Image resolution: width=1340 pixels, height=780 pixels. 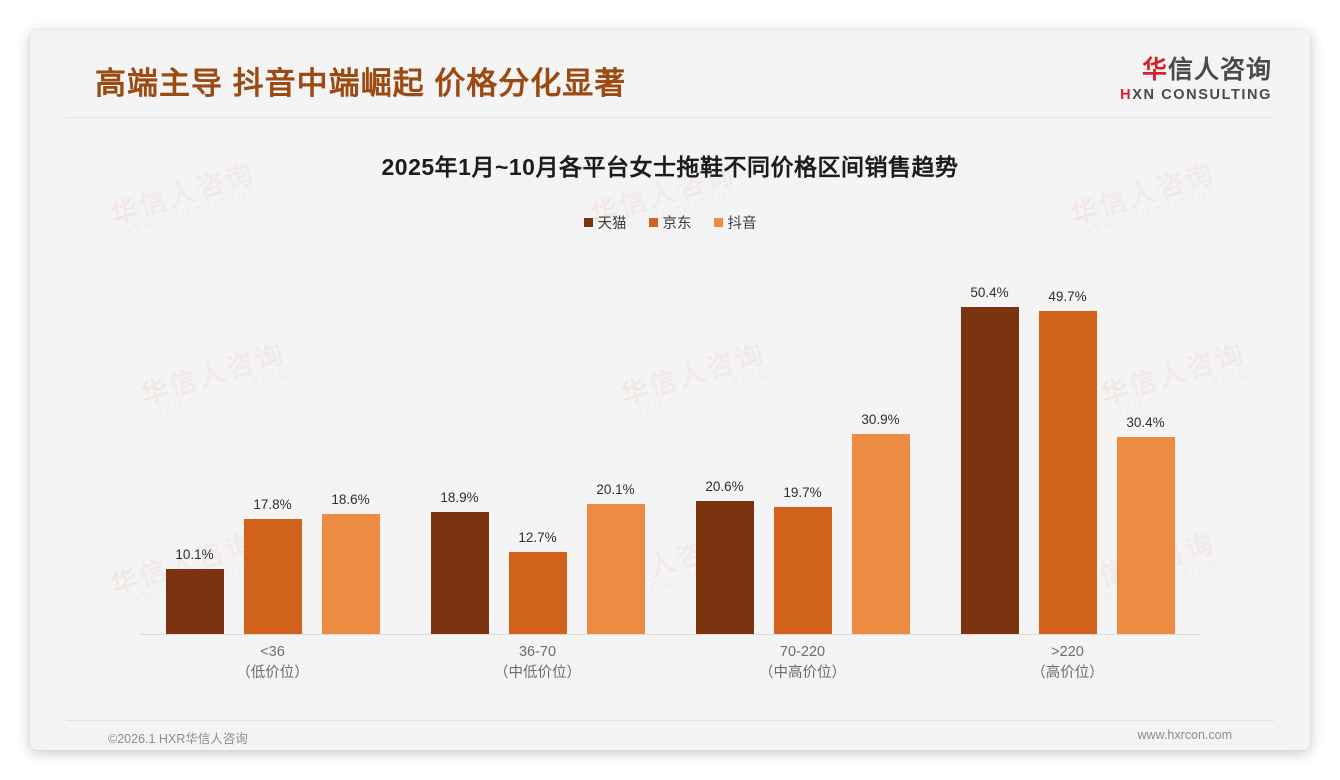 What do you see at coordinates (537, 538) in the screenshot?
I see `bar-value-label: 12.7%` at bounding box center [537, 538].